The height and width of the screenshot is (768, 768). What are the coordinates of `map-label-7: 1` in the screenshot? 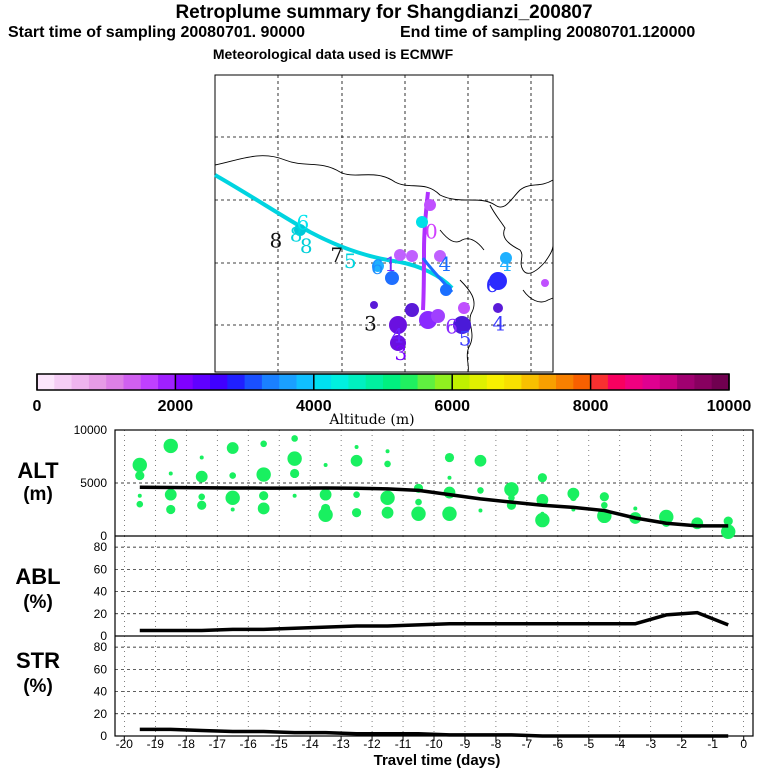 It's located at (390, 264).